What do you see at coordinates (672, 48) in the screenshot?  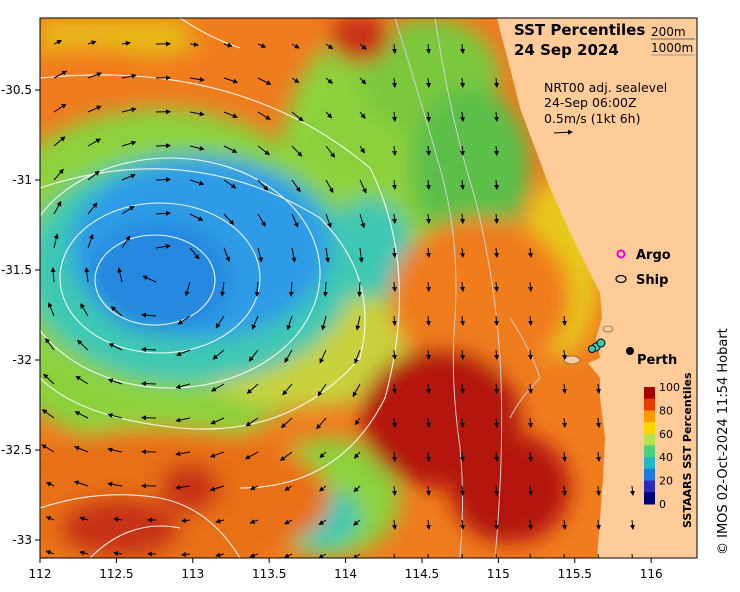 I see `contour-legend-1000m: 1000m` at bounding box center [672, 48].